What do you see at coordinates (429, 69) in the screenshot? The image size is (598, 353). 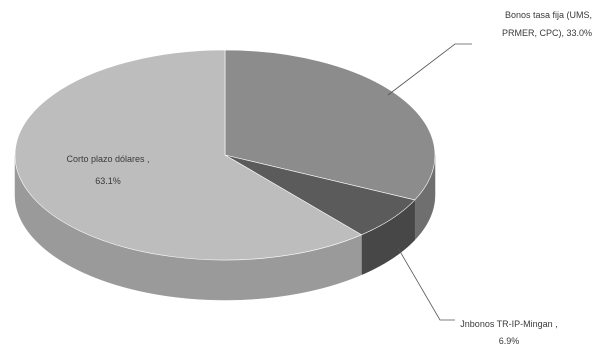 I see `leader-line-bonos` at bounding box center [429, 69].